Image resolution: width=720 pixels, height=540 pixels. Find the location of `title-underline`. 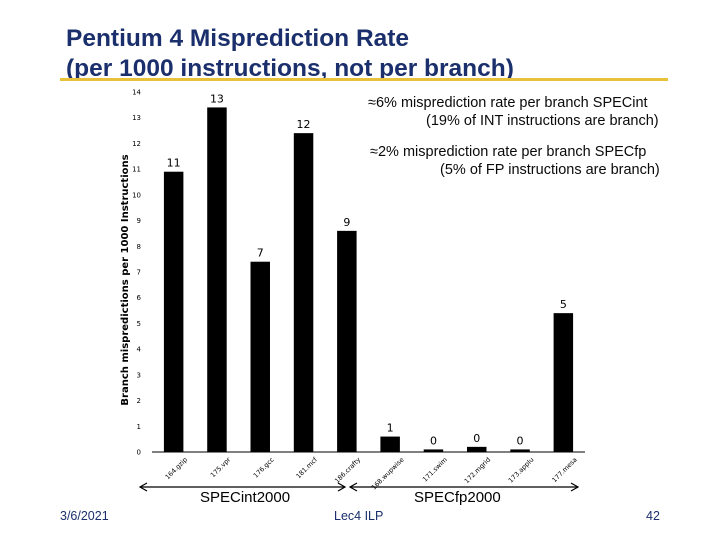

title-underline is located at coordinates (364, 79).